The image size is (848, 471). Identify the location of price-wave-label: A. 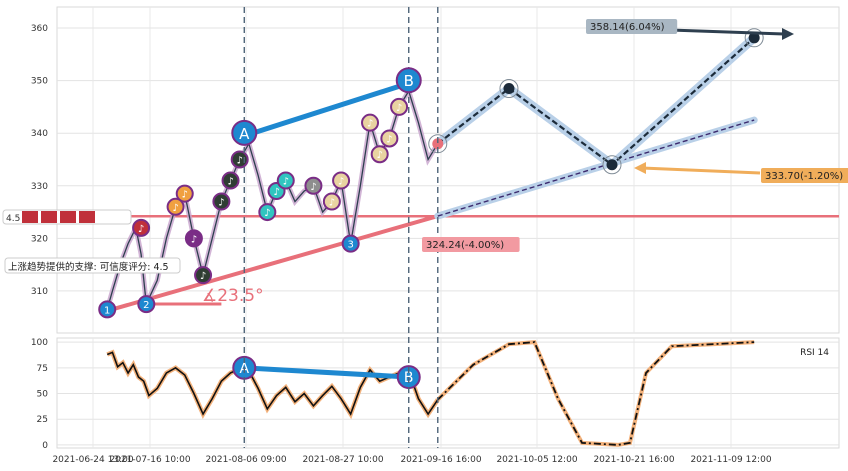
(244, 134).